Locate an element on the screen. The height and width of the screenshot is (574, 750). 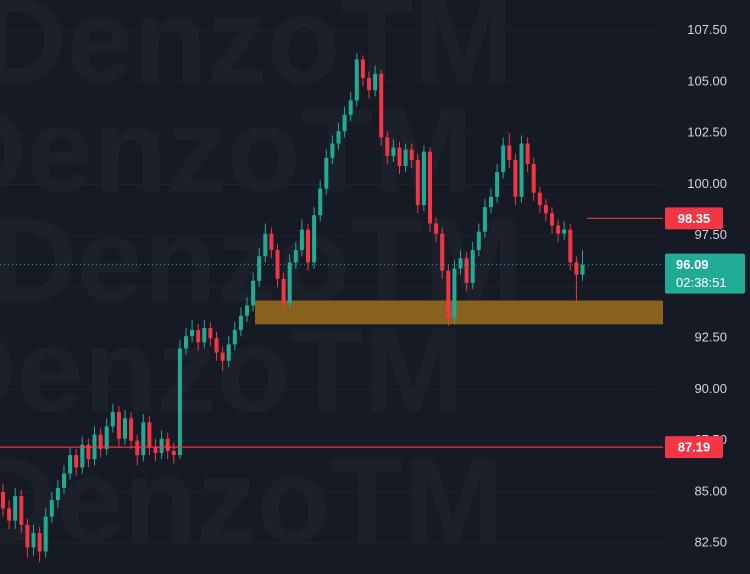
y-tick-label: 105.00 is located at coordinates (707, 80).